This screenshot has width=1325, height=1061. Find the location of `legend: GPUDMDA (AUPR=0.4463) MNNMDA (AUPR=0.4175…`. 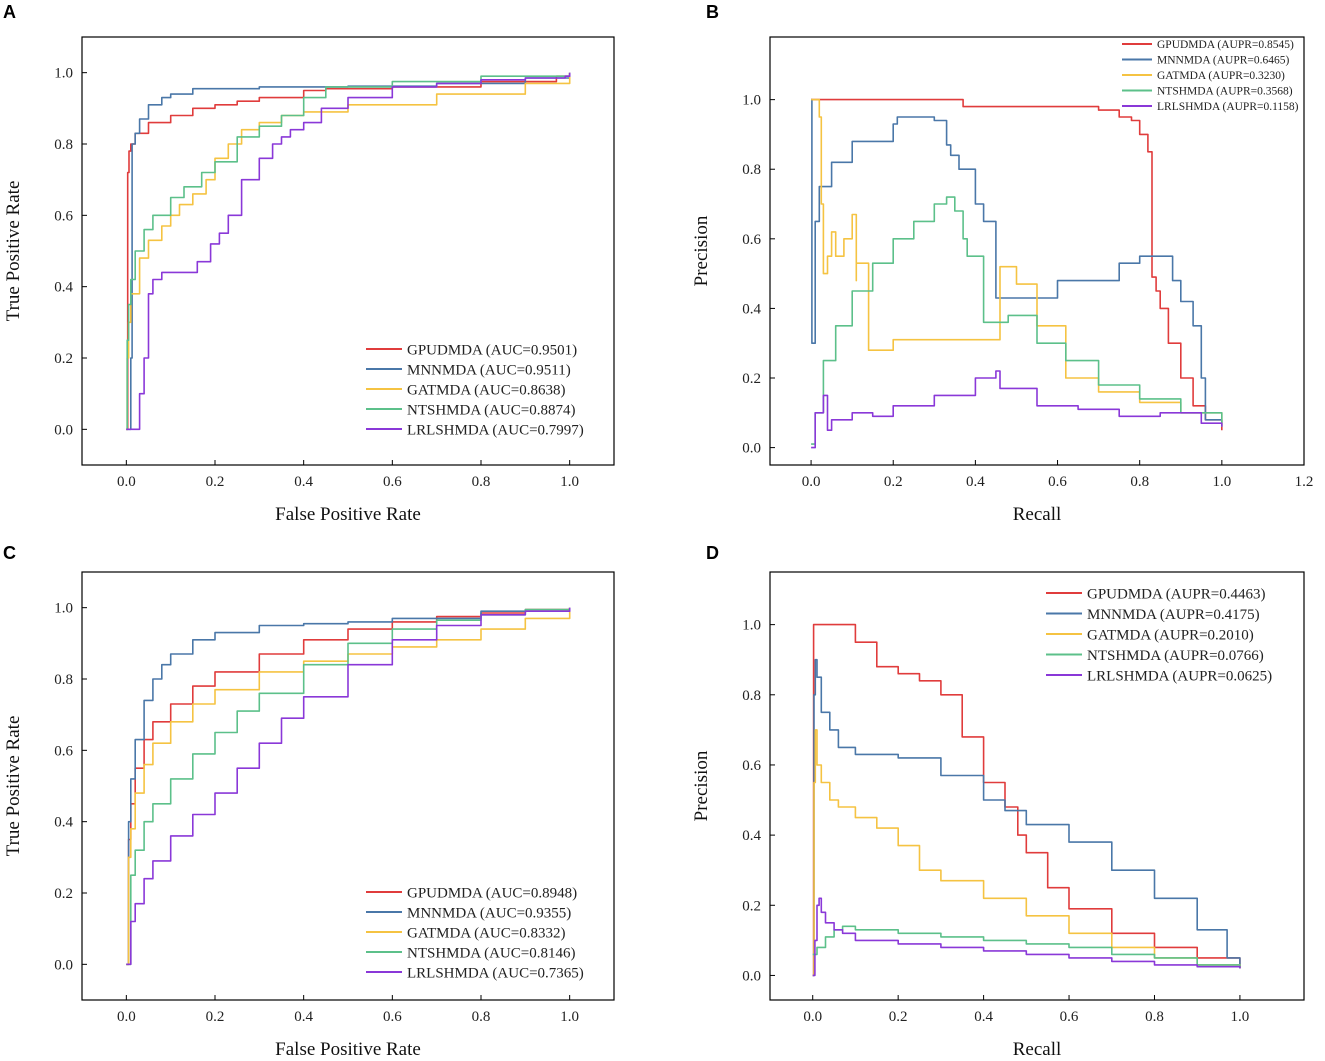

legend: GPUDMDA (AUPR=0.4463) MNNMDA (AUPR=0.4175… is located at coordinates (1159, 635).